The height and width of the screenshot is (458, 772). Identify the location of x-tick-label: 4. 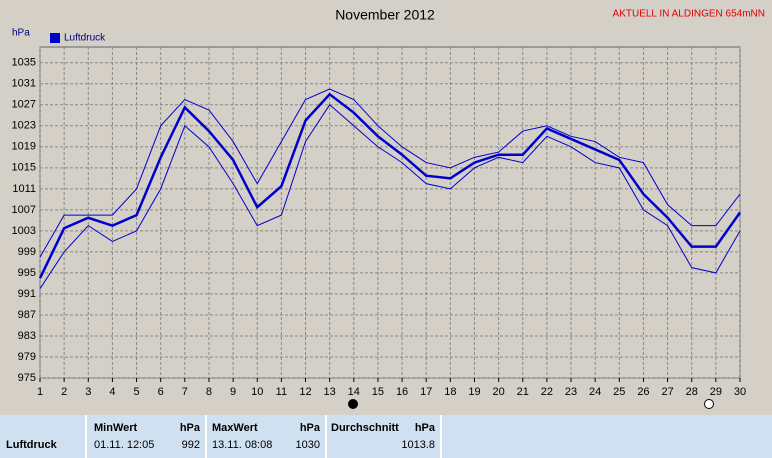
(112, 392).